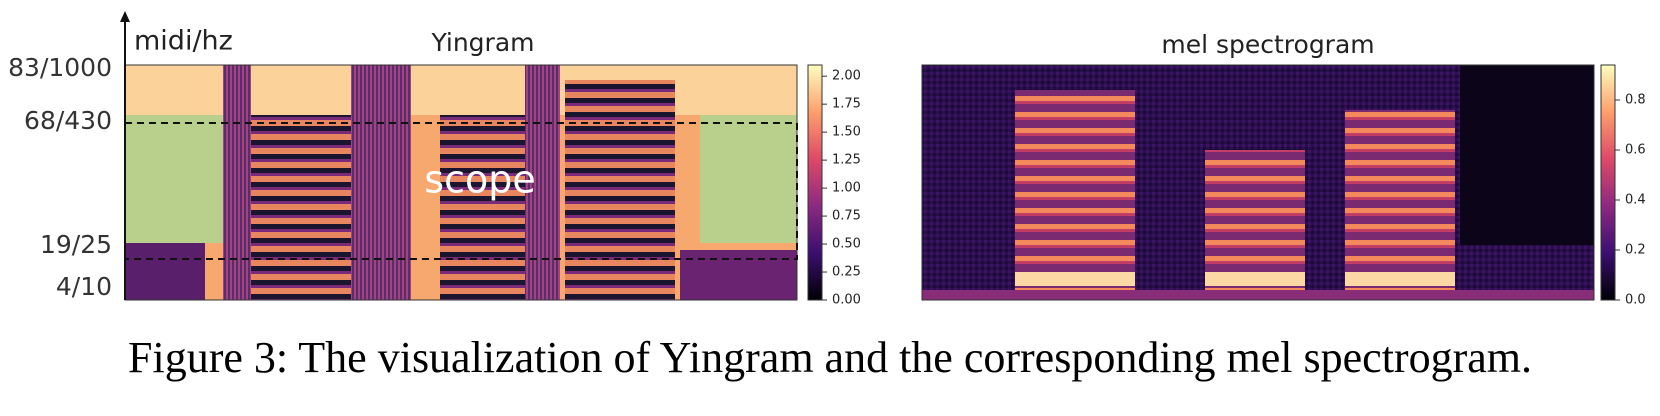 This screenshot has width=1660, height=416. I want to click on colorbar-tick-label: 1.50, so click(846, 132).